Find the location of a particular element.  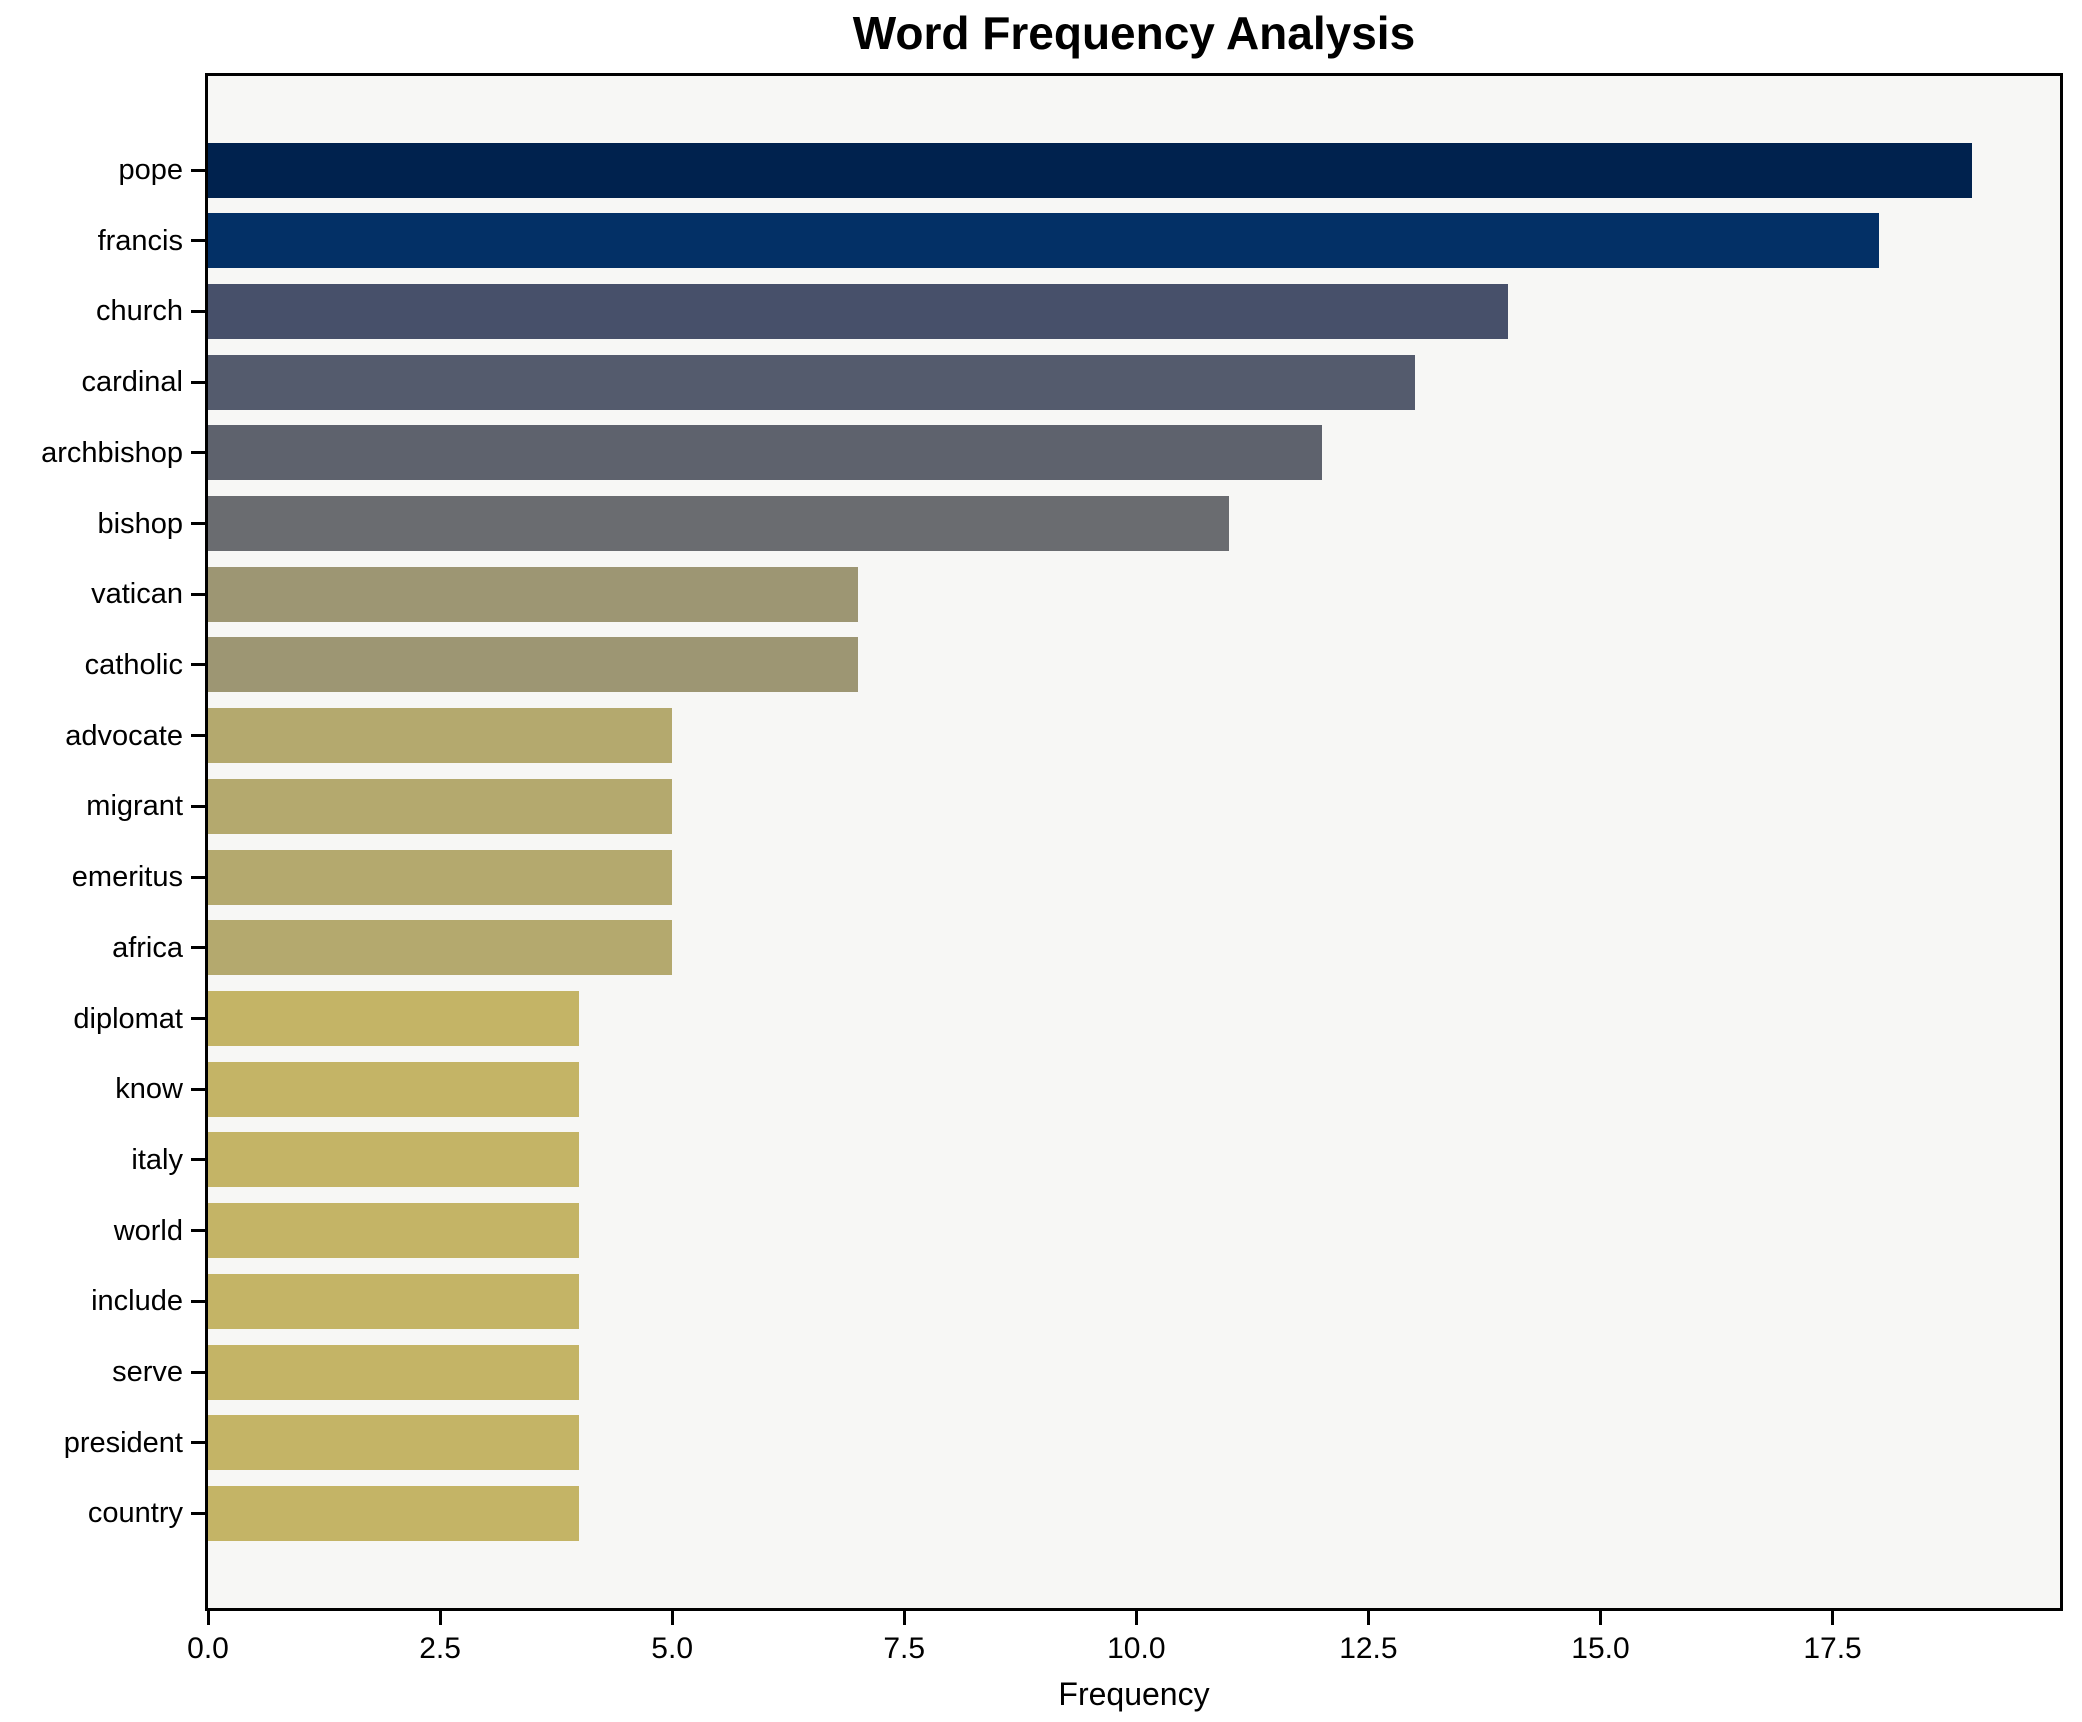

bar-advocate is located at coordinates (440, 736).